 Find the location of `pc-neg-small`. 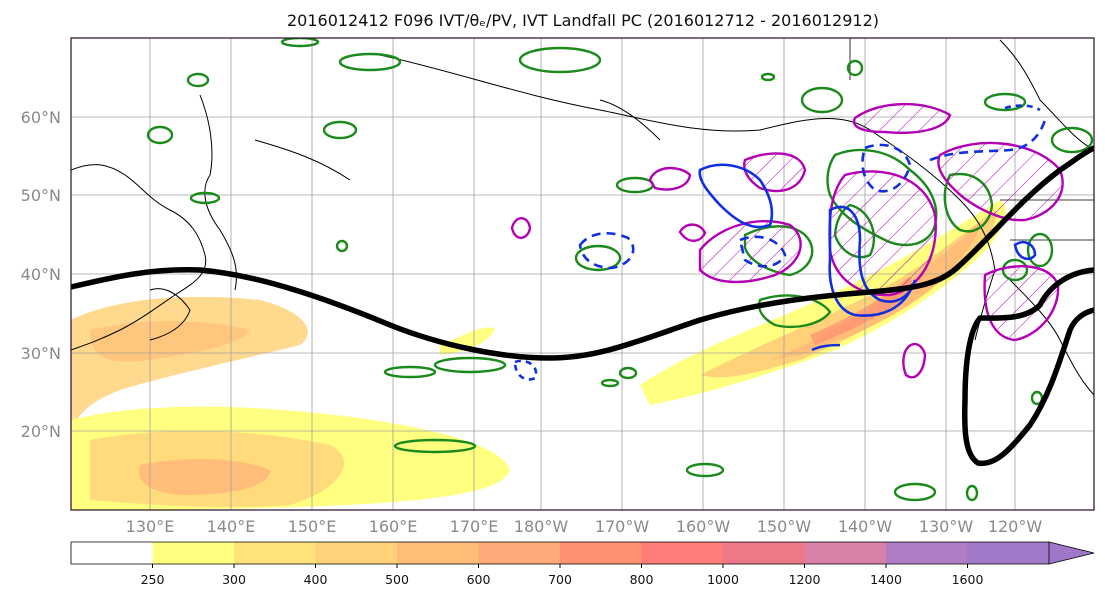

pc-neg-small is located at coordinates (826, 347).